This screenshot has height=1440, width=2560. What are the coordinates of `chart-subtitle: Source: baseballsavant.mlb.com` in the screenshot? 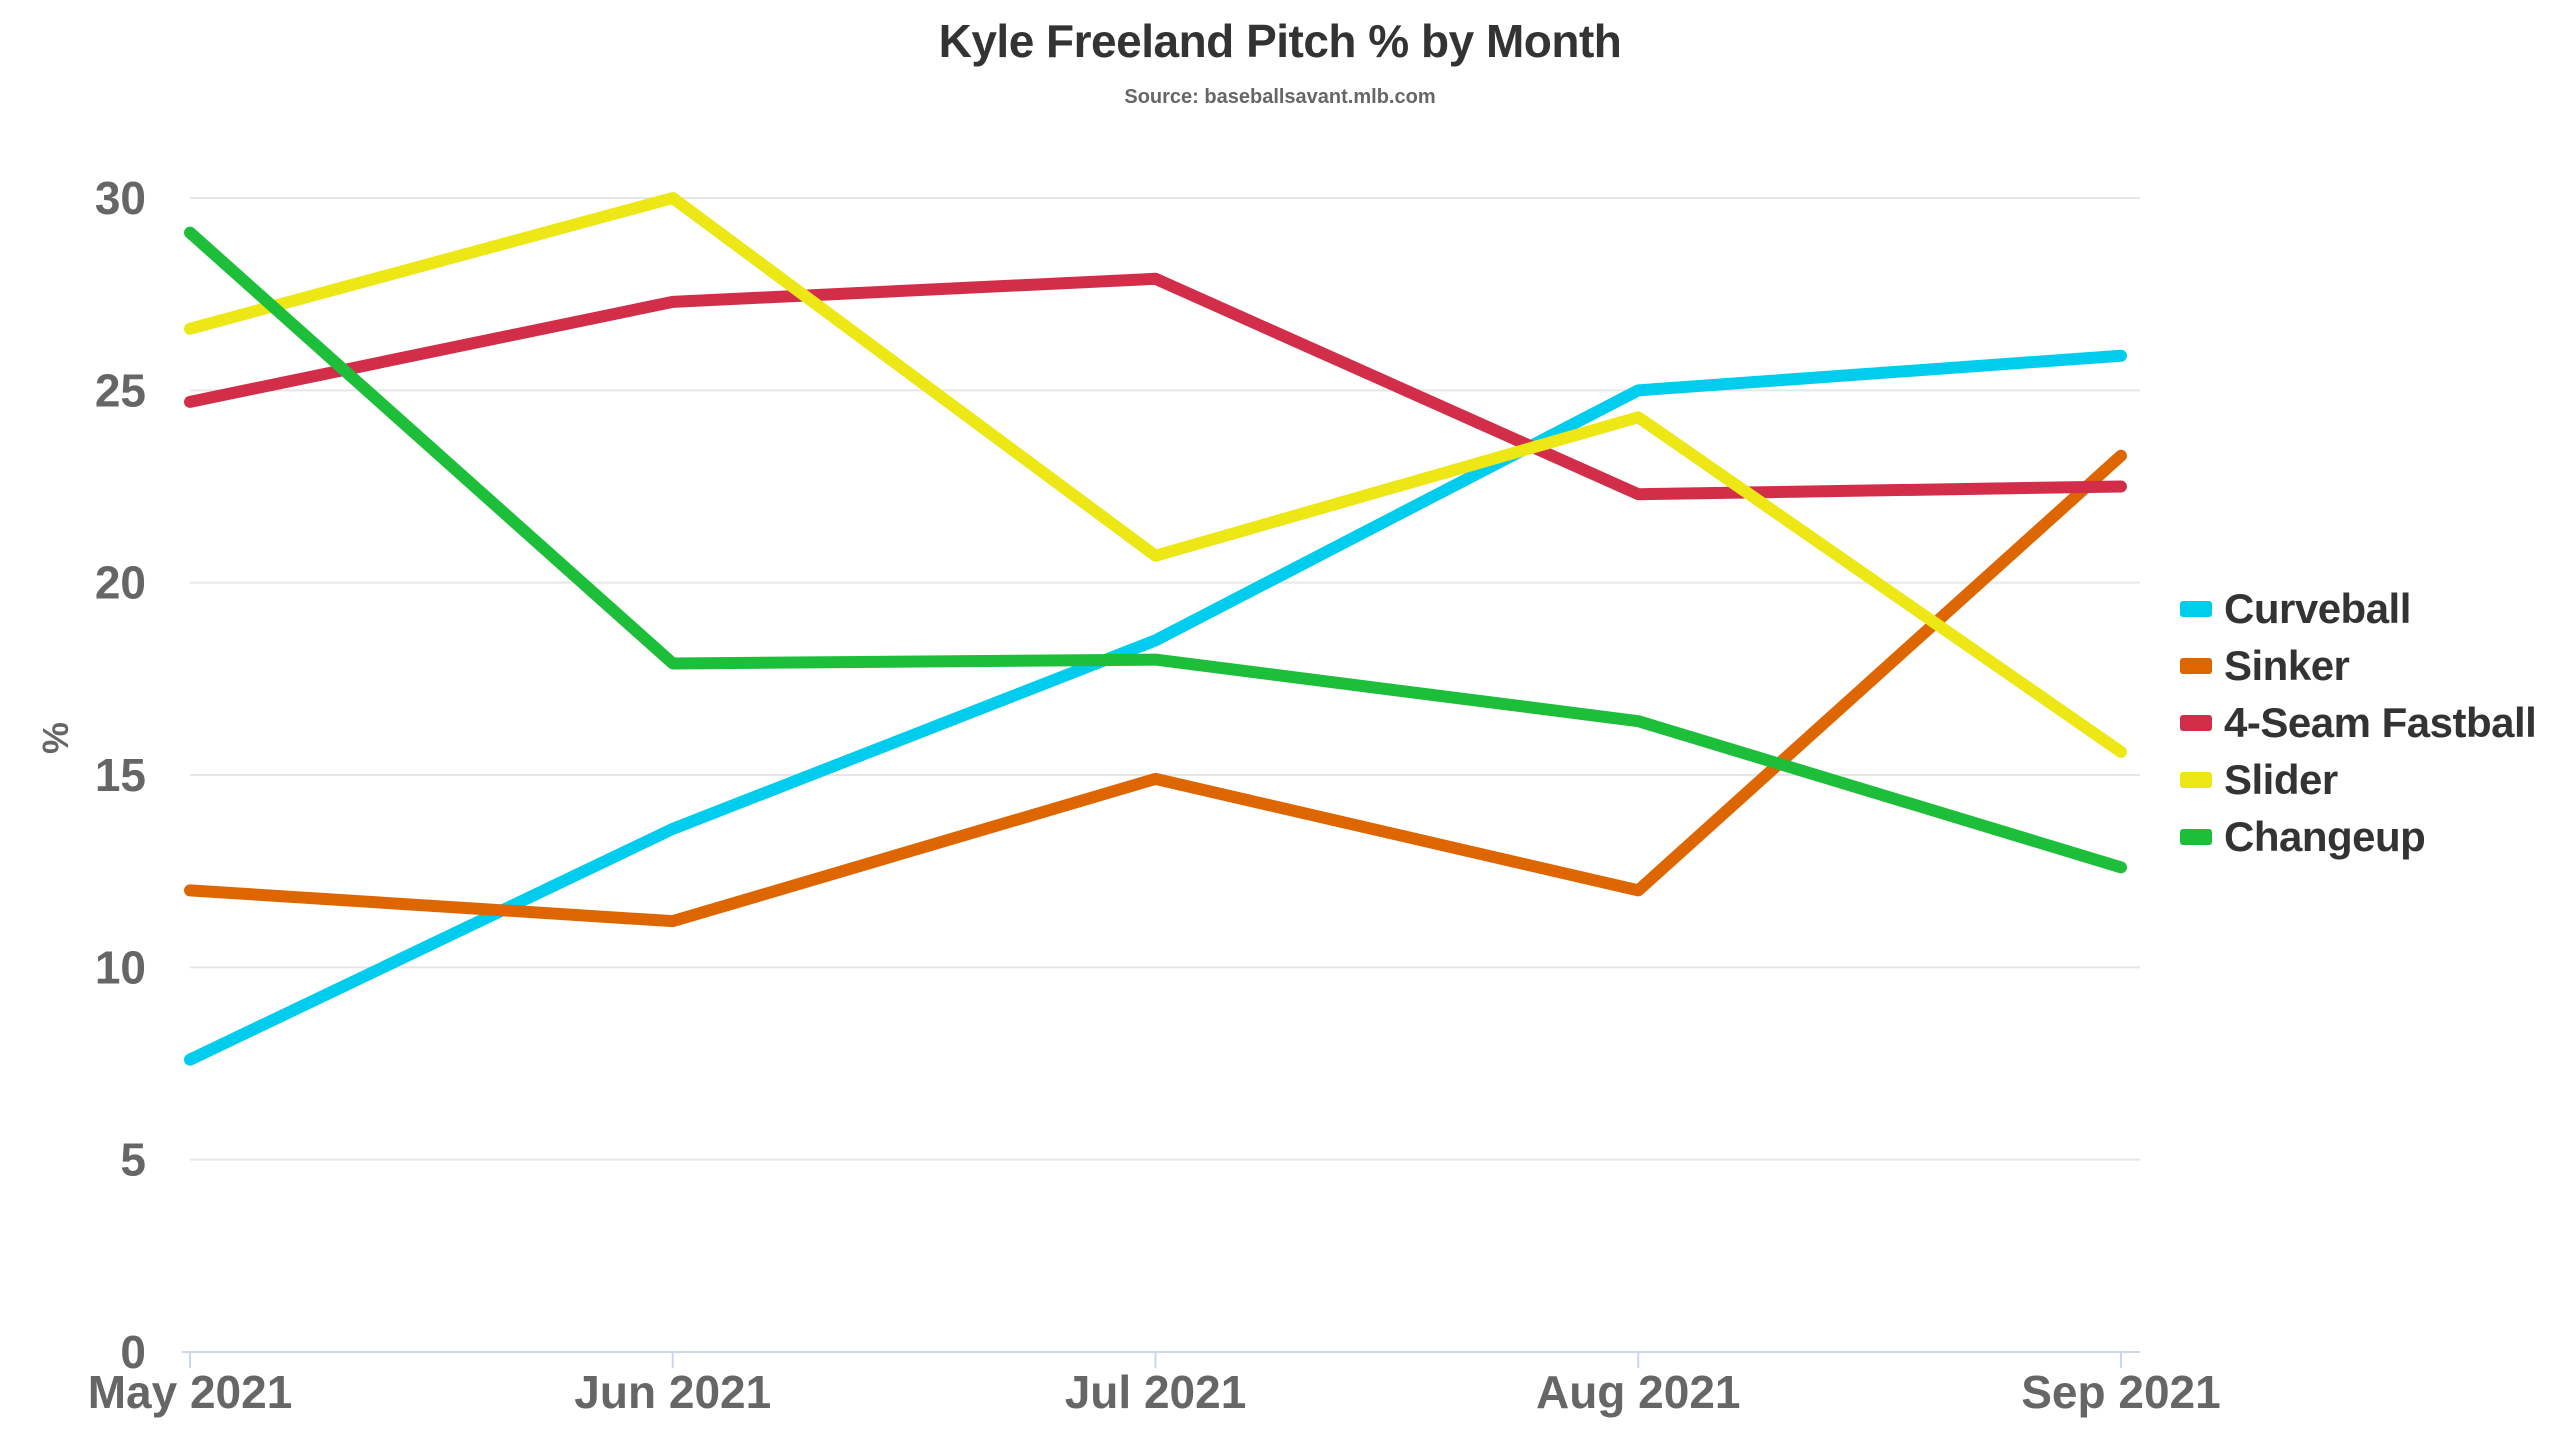 It's located at (1280, 97).